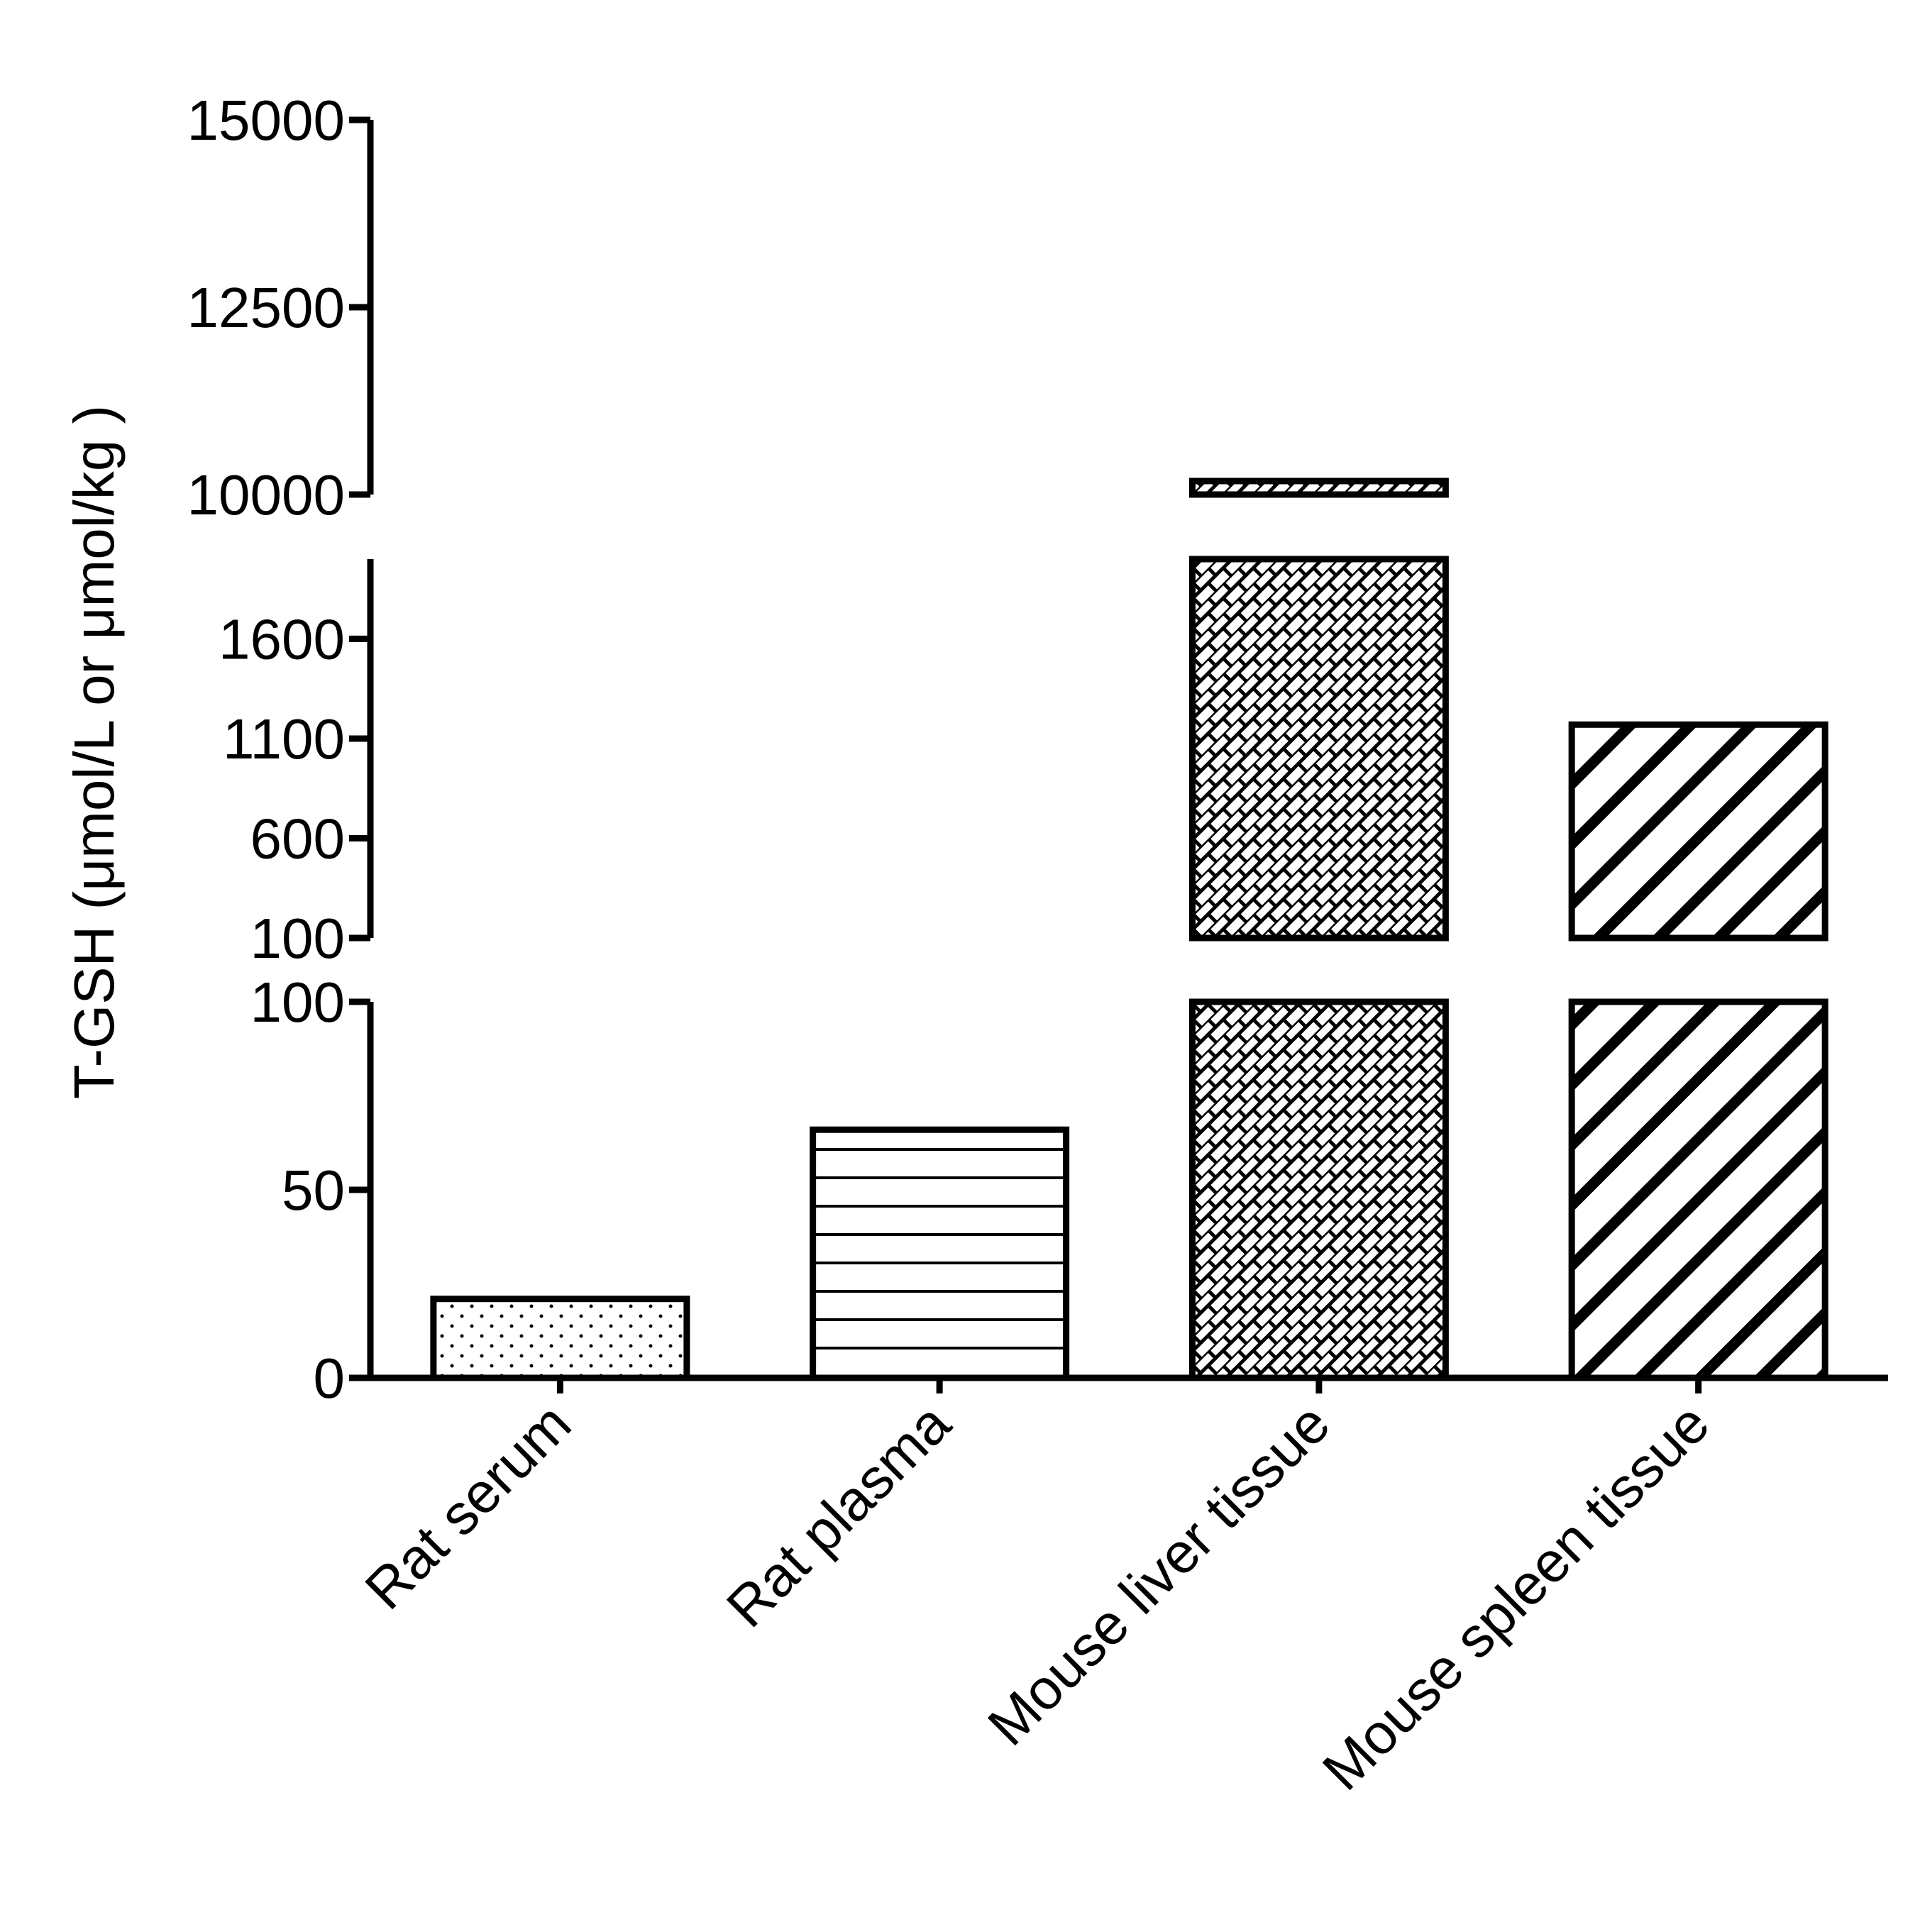  I want to click on x-tick-label: Mouse liver tissue, so click(1159, 1574).